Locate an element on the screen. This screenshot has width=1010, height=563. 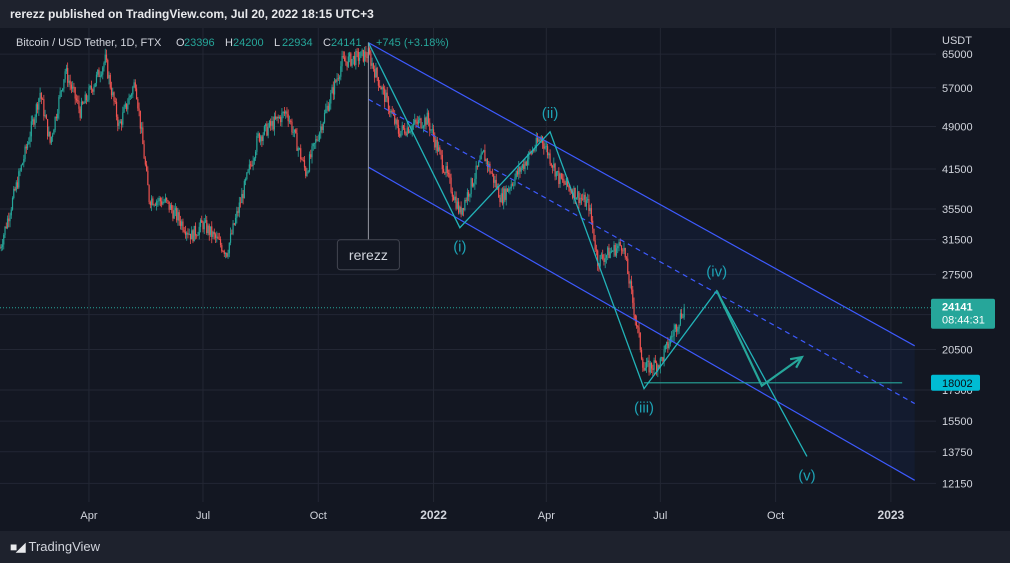
ohlc-value: 24200 is located at coordinates (248, 43).